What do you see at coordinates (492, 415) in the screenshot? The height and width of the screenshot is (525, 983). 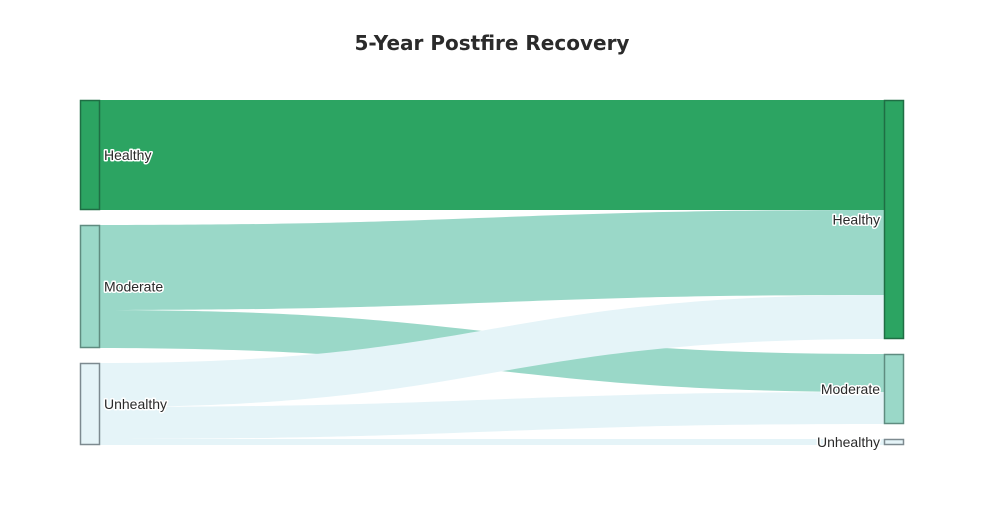 I see `sankey-link-unhealthy-to-moderate` at bounding box center [492, 415].